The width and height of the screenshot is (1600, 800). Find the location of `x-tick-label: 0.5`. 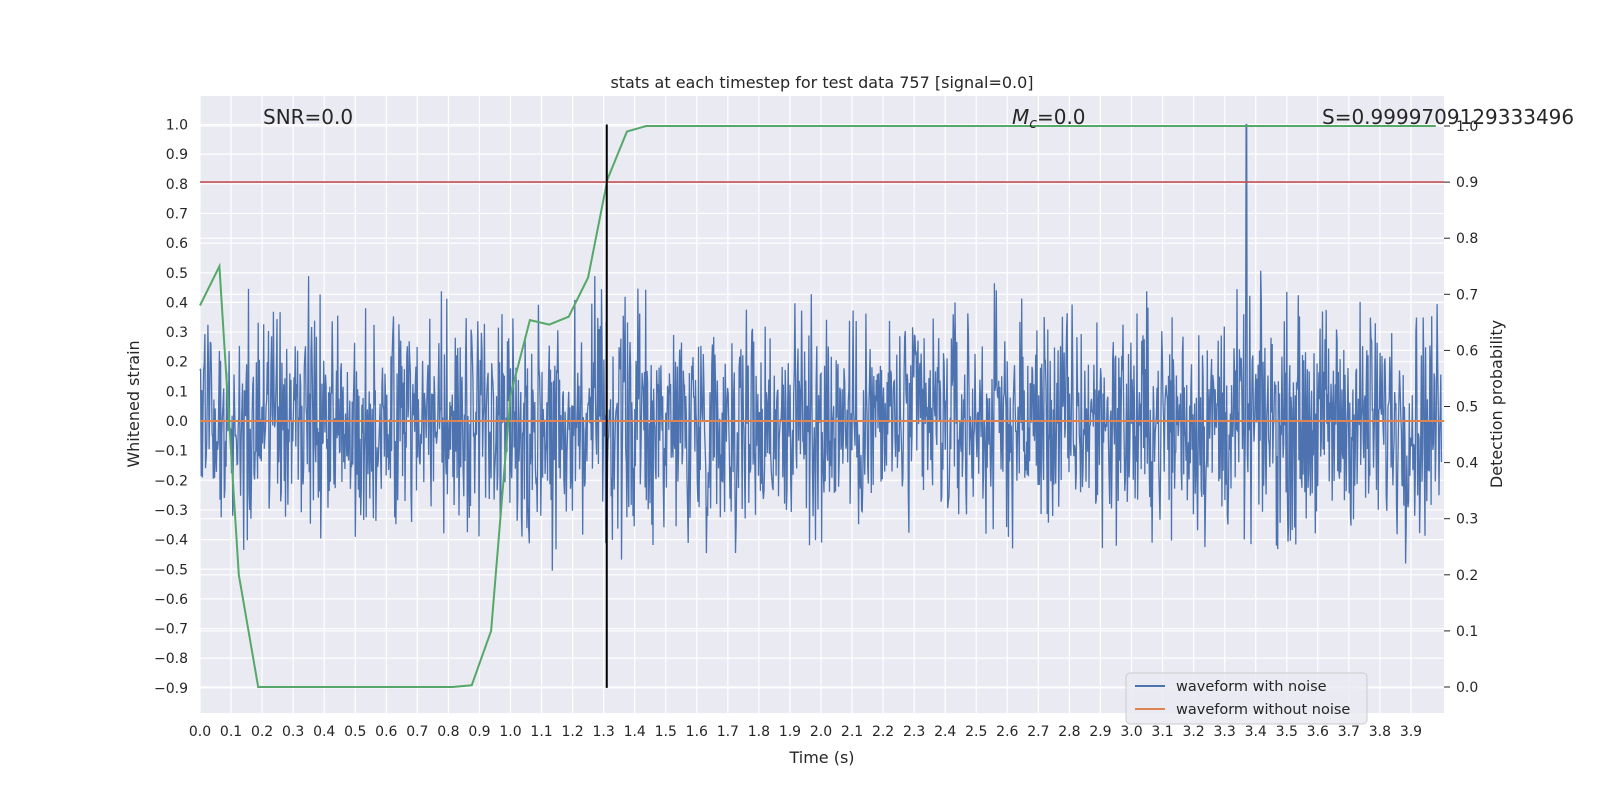

x-tick-label: 0.5 is located at coordinates (355, 732).